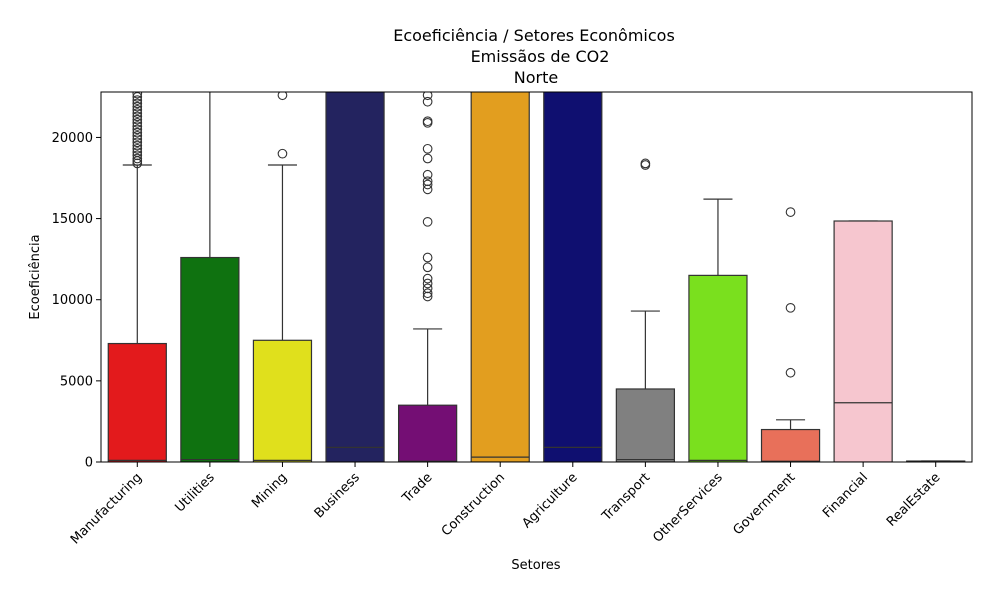 This screenshot has height=600, width=1000. I want to click on y-tick-label: 10000, so click(72, 300).